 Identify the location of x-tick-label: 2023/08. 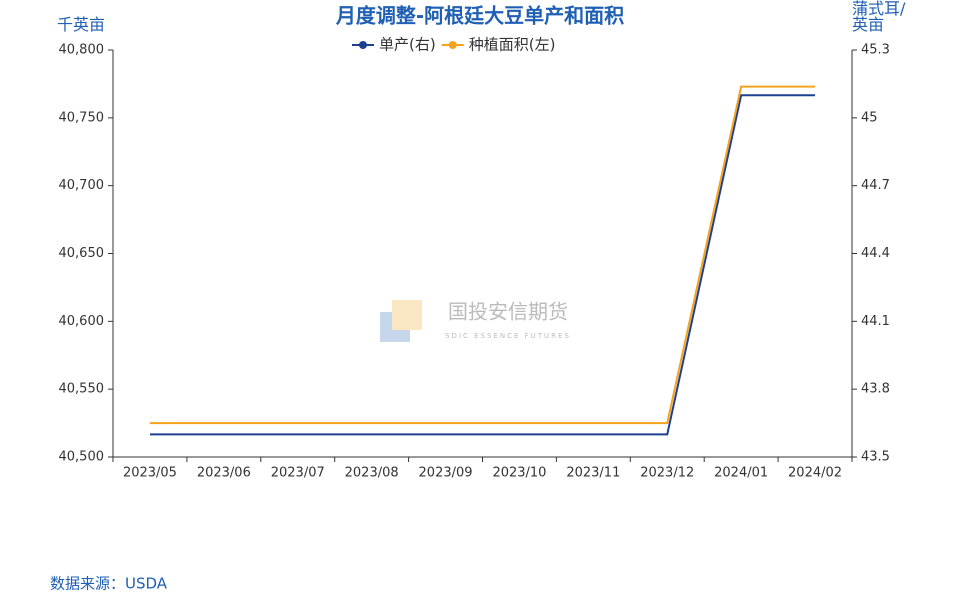
(372, 473).